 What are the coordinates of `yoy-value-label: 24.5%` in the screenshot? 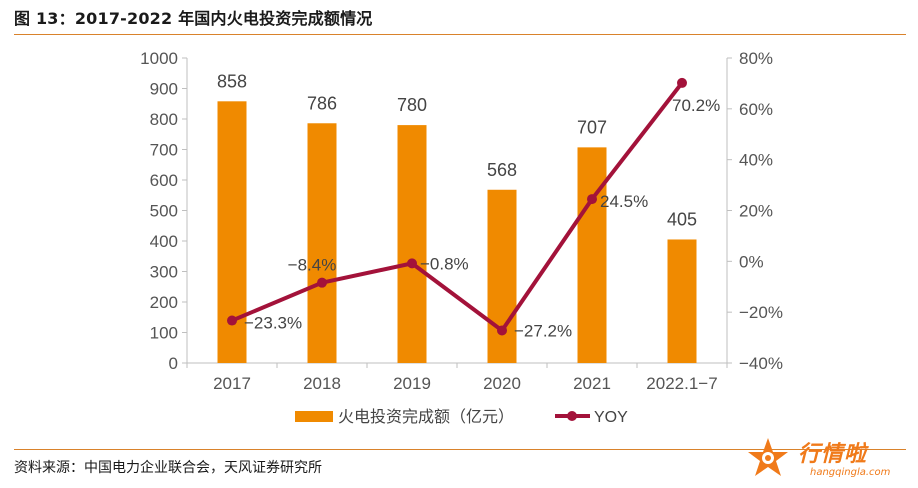 It's located at (624, 201).